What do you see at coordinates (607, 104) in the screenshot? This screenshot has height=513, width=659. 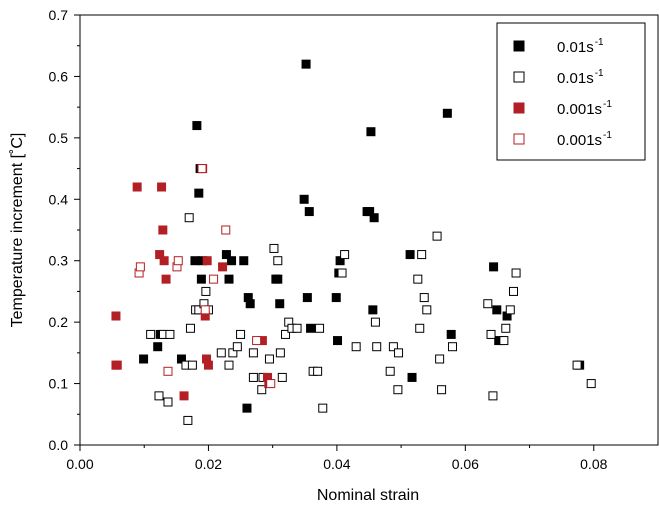 I see `legend-label-superscript-3: -1` at bounding box center [607, 104].